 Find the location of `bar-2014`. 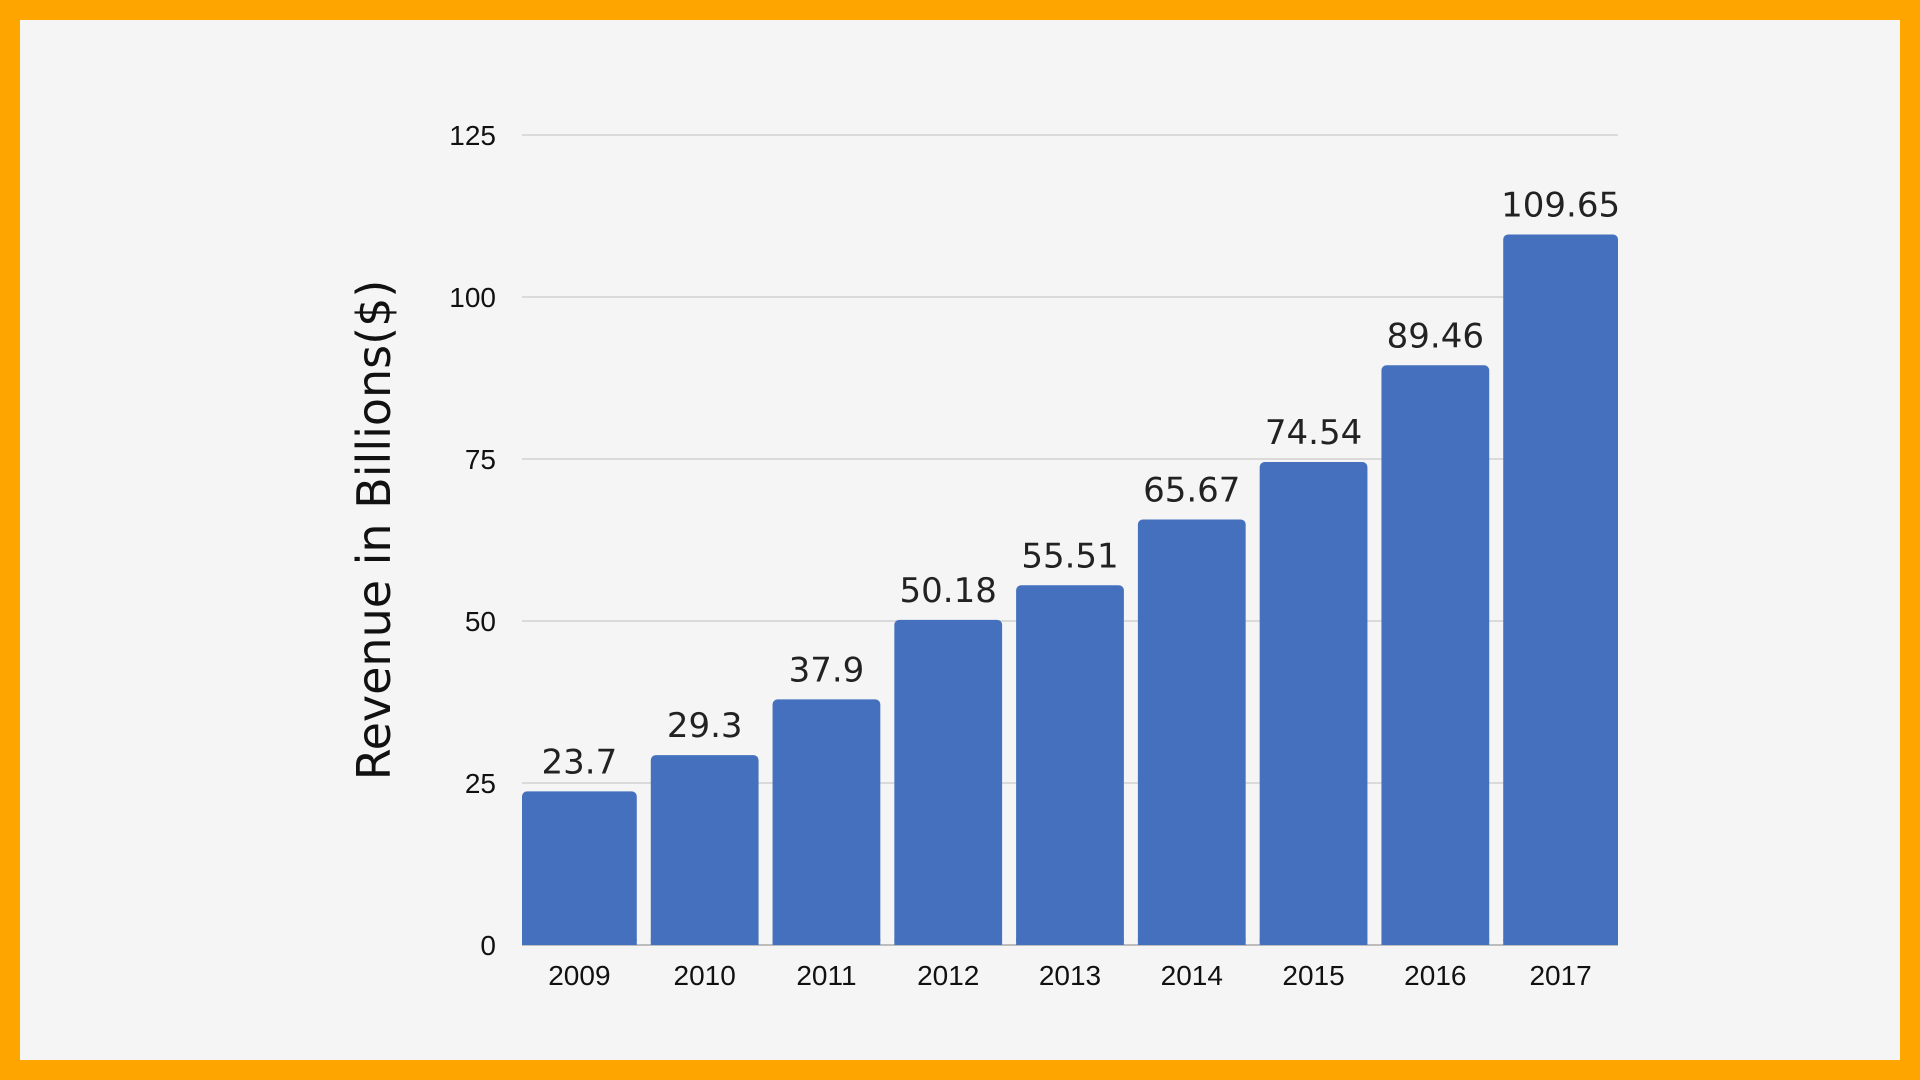

bar-2014 is located at coordinates (1191, 732).